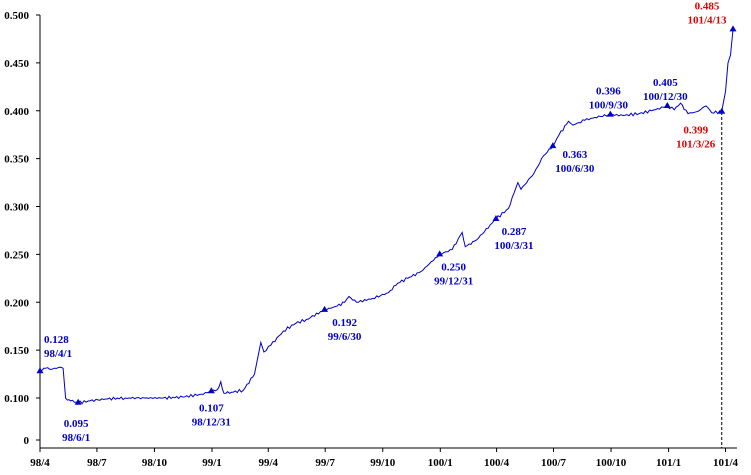 The width and height of the screenshot is (751, 475). What do you see at coordinates (665, 97) in the screenshot?
I see `annotation-date: 100/12/30` at bounding box center [665, 97].